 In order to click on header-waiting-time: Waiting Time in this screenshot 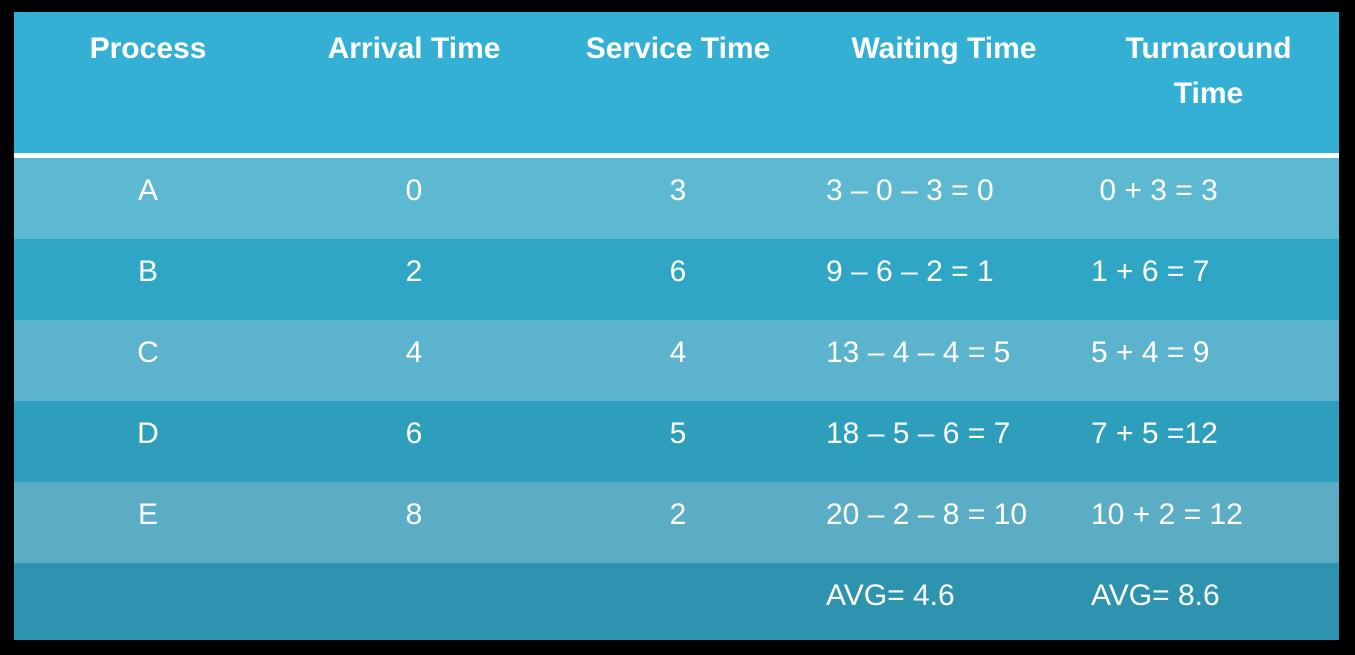, I will do `click(944, 48)`.